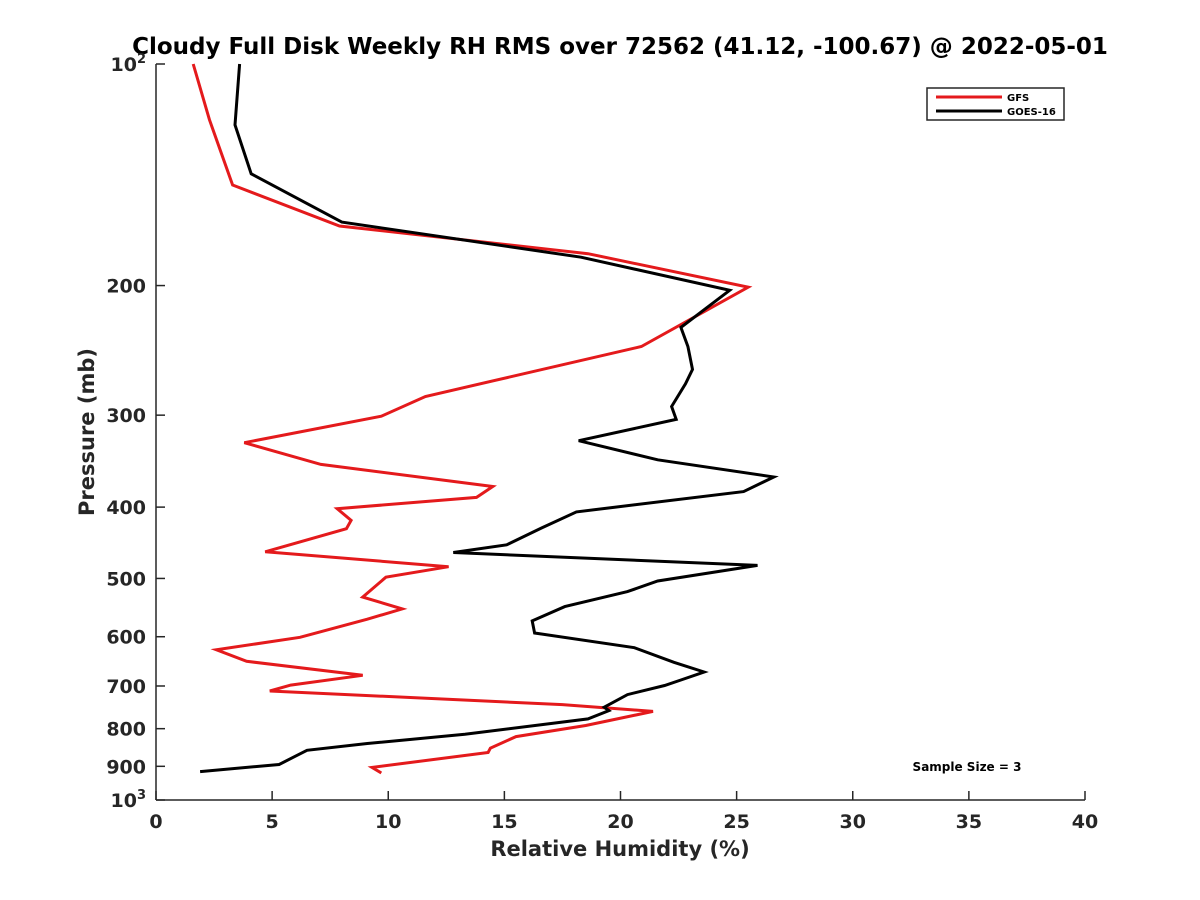  I want to click on y-tick-label: 900, so click(126, 767).